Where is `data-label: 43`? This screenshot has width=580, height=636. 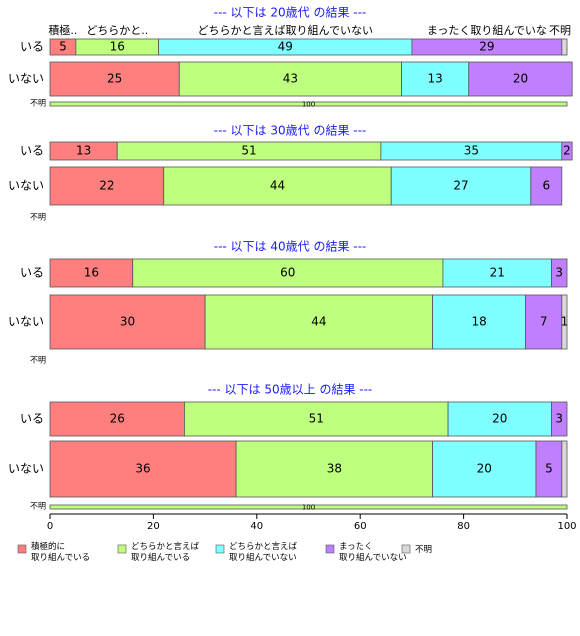
data-label: 43 is located at coordinates (290, 79).